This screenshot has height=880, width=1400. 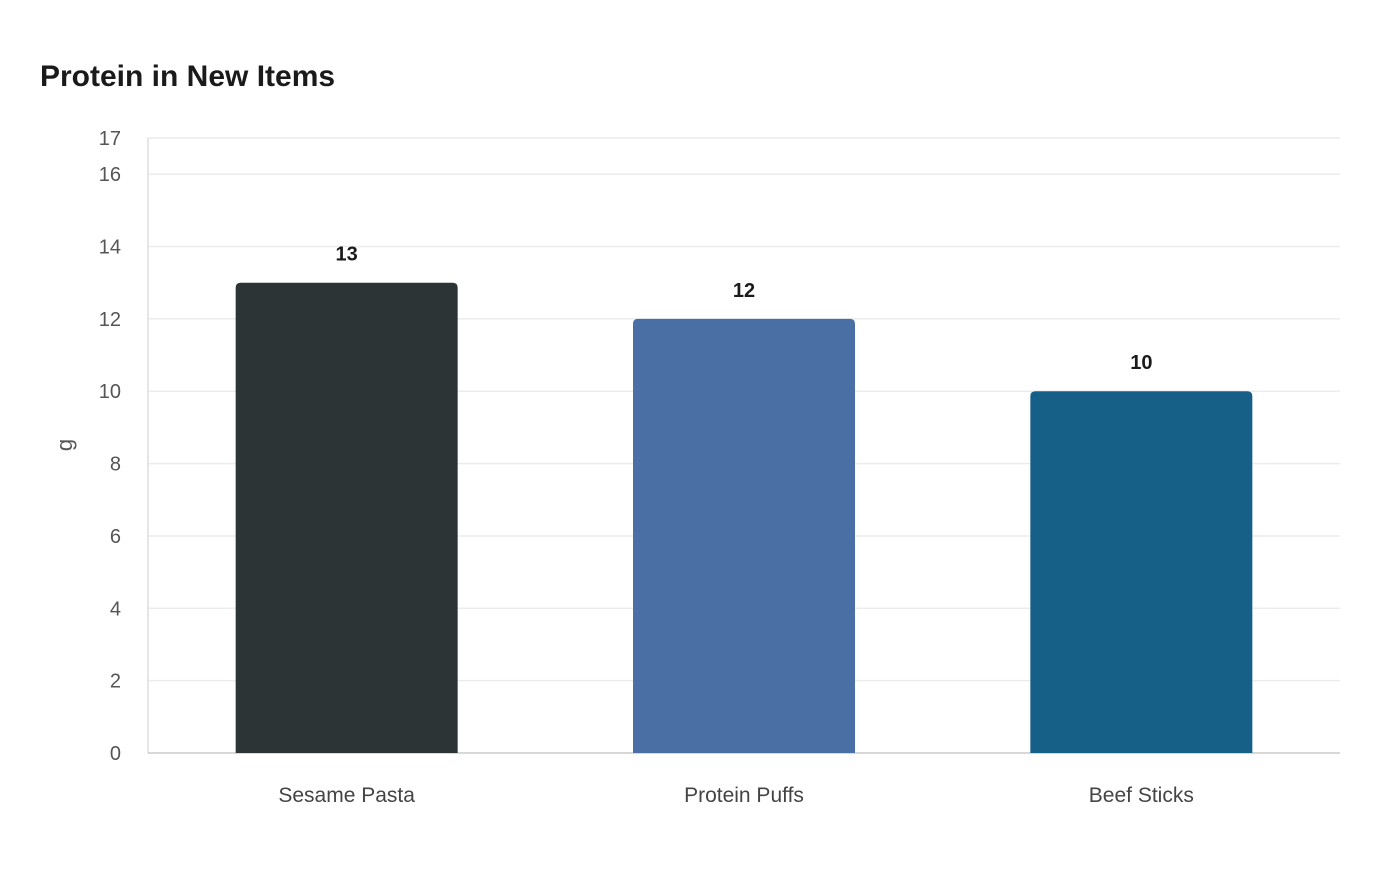 I want to click on y-tick-label: 16, so click(x=110, y=175).